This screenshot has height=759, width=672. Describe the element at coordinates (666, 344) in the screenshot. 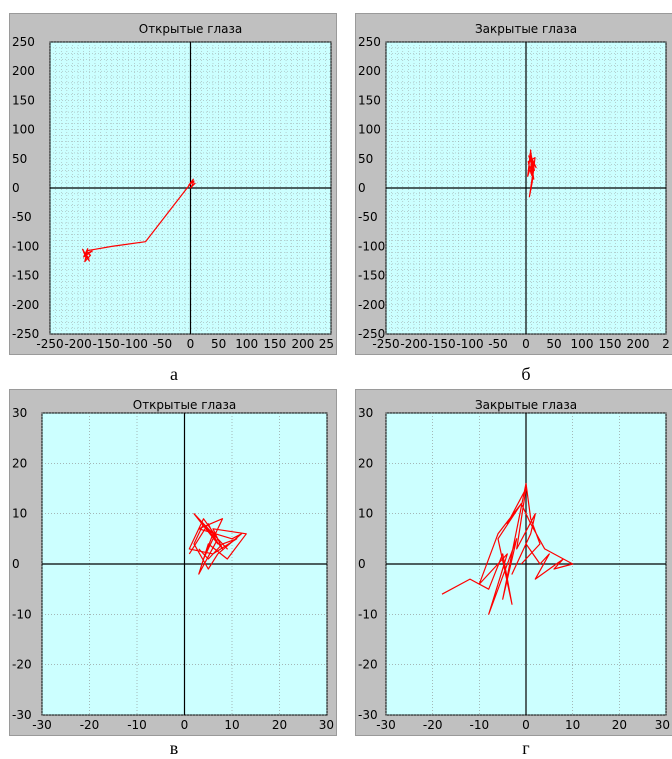

I see `x-tick-label: 2` at that location.